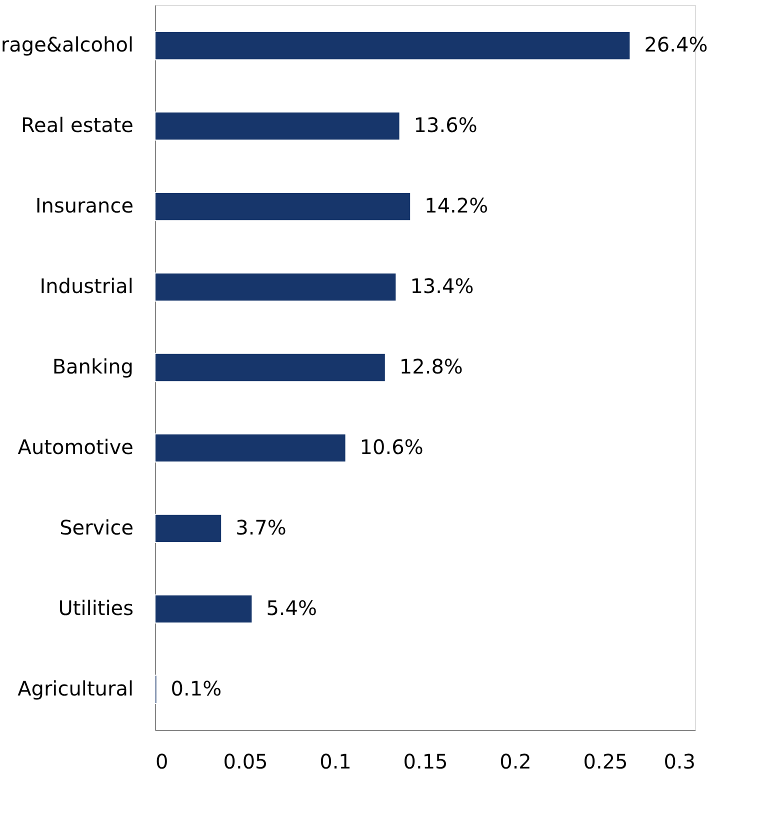  Describe the element at coordinates (446, 125) in the screenshot. I see `data-label: 13.6%` at that location.